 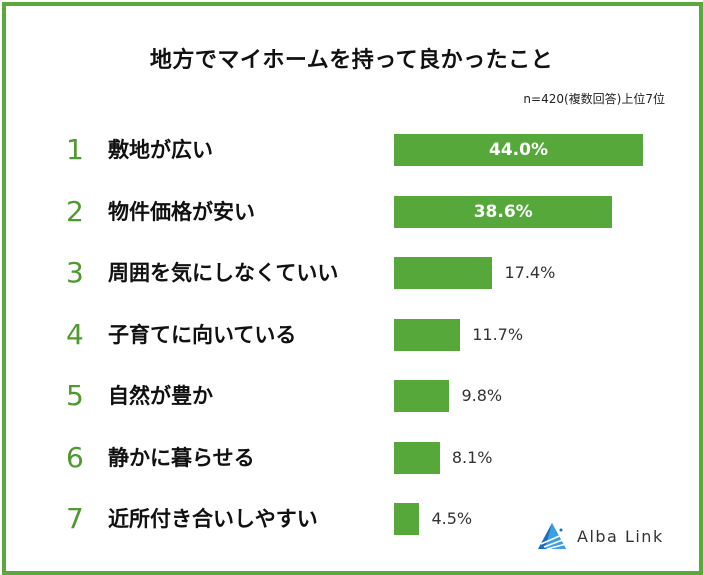 What do you see at coordinates (351, 519) in the screenshot?
I see `bar-row: 7 近所付き合いしやすい 4.5%` at bounding box center [351, 519].